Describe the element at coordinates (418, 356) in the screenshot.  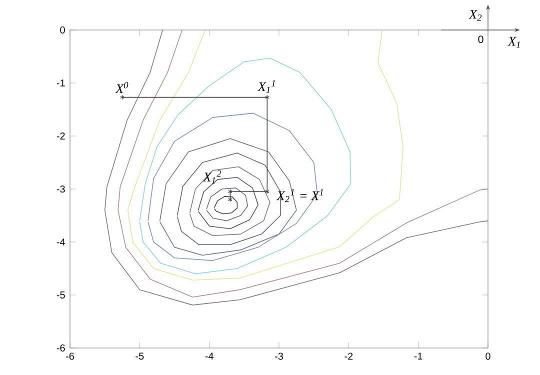
I see `x-tick-label: -1` at that location.